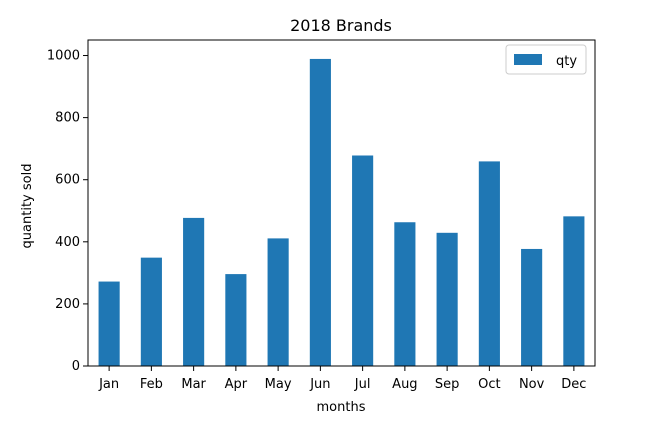 This screenshot has width=655, height=427. What do you see at coordinates (341, 25) in the screenshot?
I see `chart-title: 2018 Brands` at bounding box center [341, 25].